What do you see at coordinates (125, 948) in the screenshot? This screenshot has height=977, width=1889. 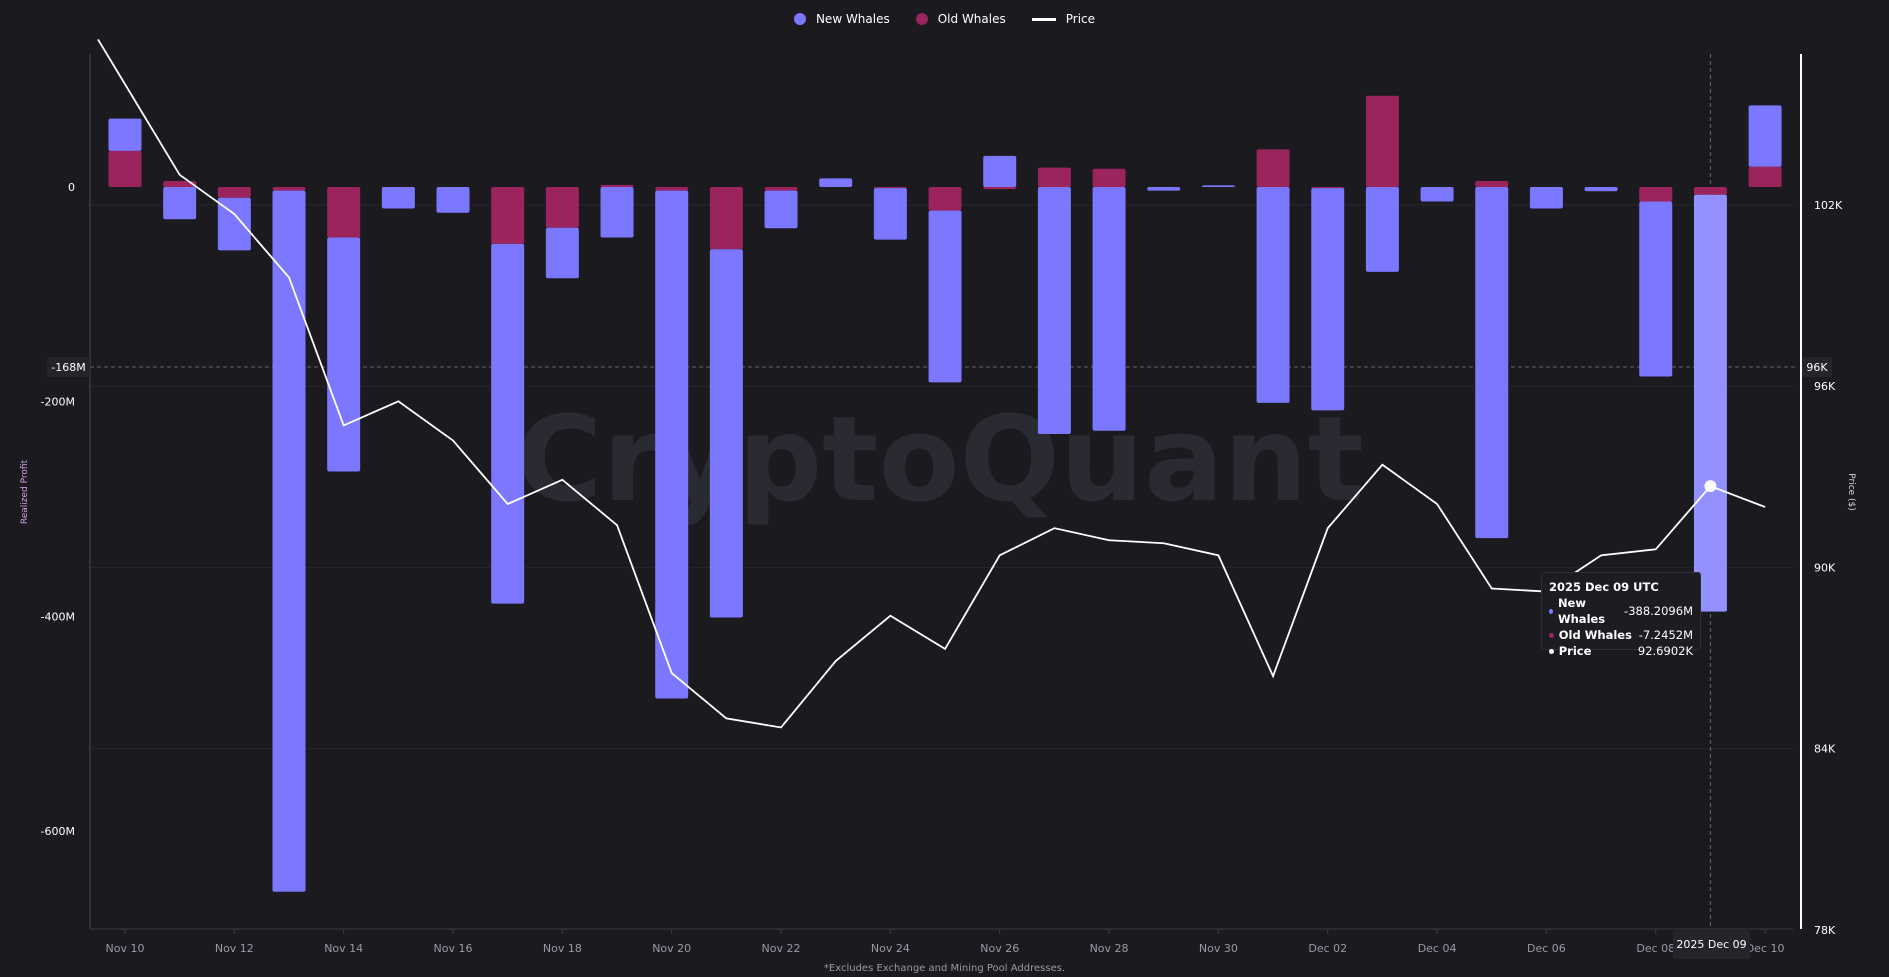 I see `x-tick-label: Nov 10` at bounding box center [125, 948].